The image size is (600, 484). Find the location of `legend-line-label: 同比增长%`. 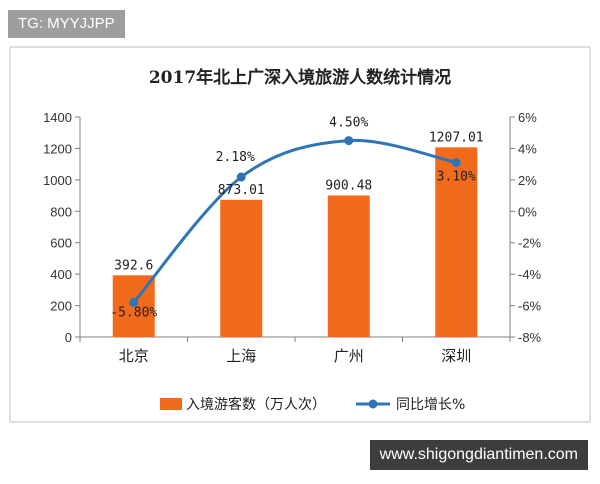

legend-line-label: 同比增长% is located at coordinates (430, 405).